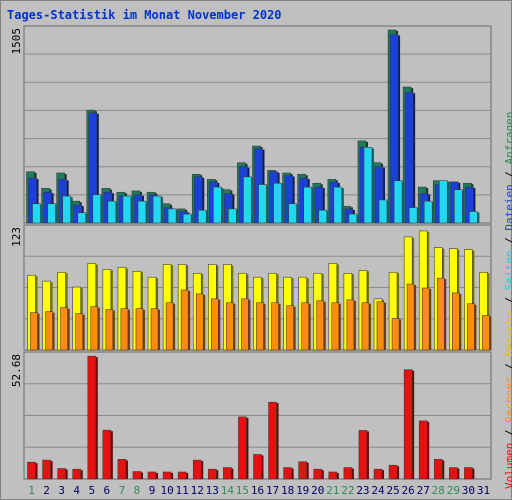 The width and height of the screenshot is (512, 500). What do you see at coordinates (438, 490) in the screenshot?
I see `x-tick-label: 28` at bounding box center [438, 490].